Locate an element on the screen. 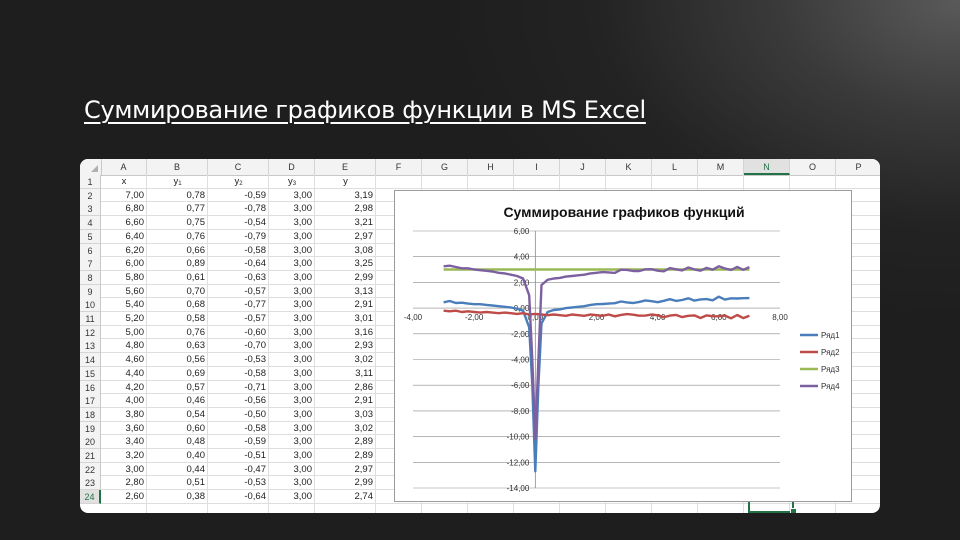 This screenshot has width=960, height=540. cell-e22: 2,97 is located at coordinates (364, 469).